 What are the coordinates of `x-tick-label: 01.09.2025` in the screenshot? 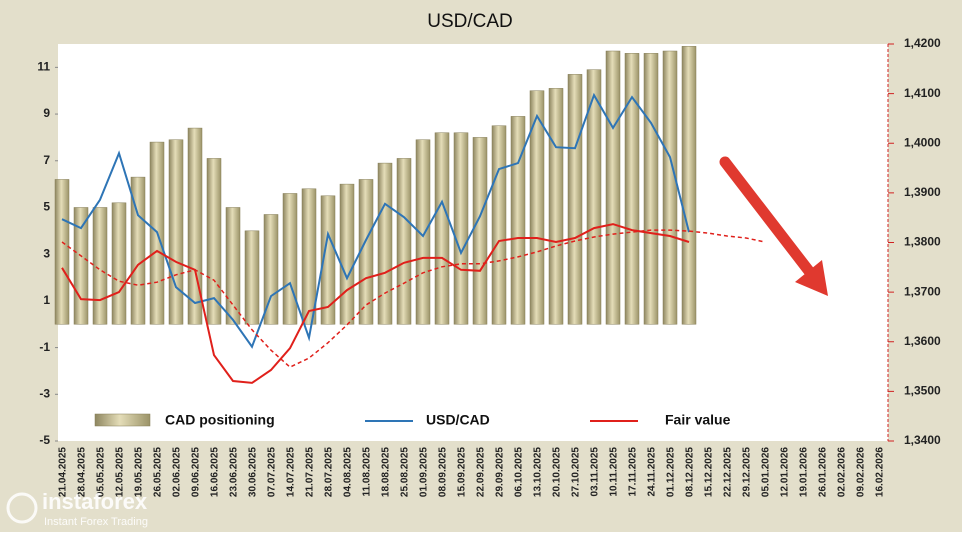 It's located at (424, 472).